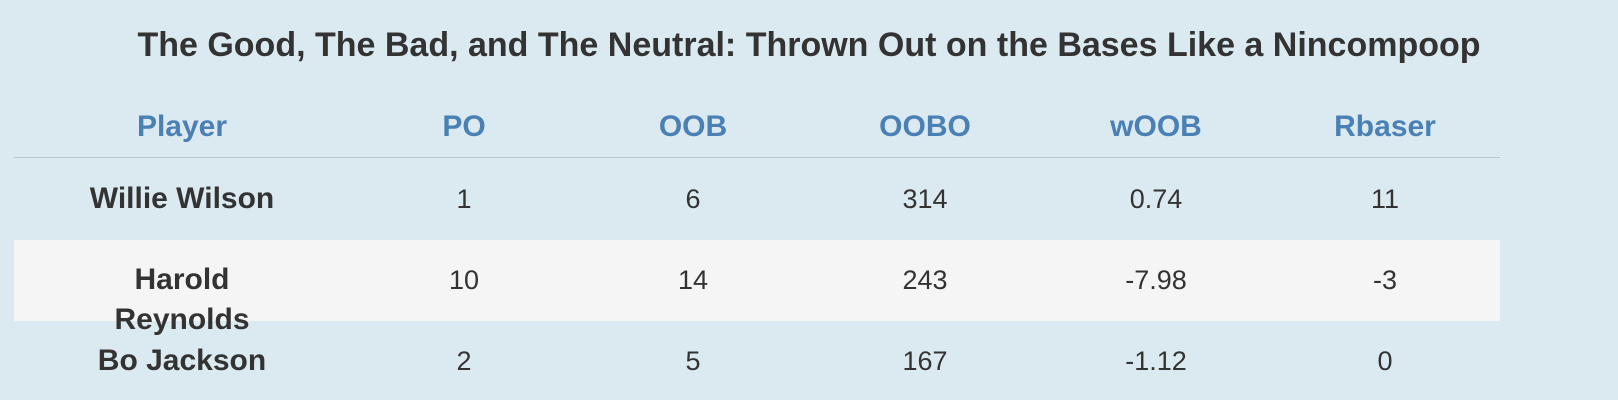 The width and height of the screenshot is (1618, 400). Describe the element at coordinates (693, 199) in the screenshot. I see `stat-cell: 6` at that location.